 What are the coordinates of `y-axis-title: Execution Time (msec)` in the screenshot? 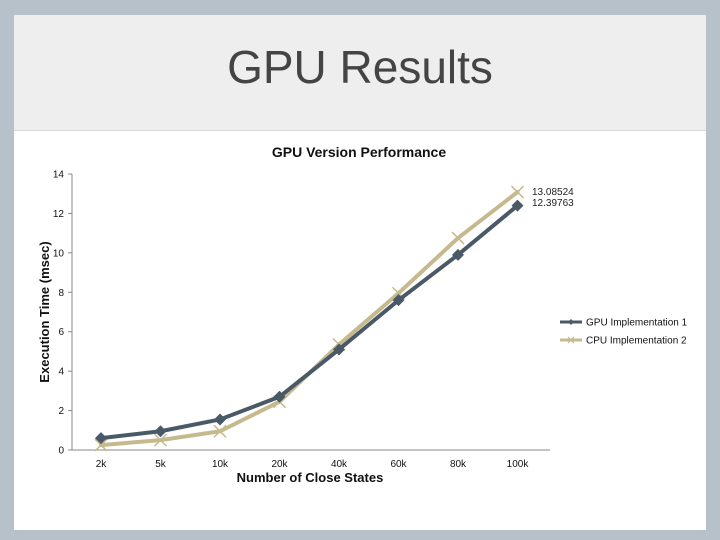 It's located at (44, 311).